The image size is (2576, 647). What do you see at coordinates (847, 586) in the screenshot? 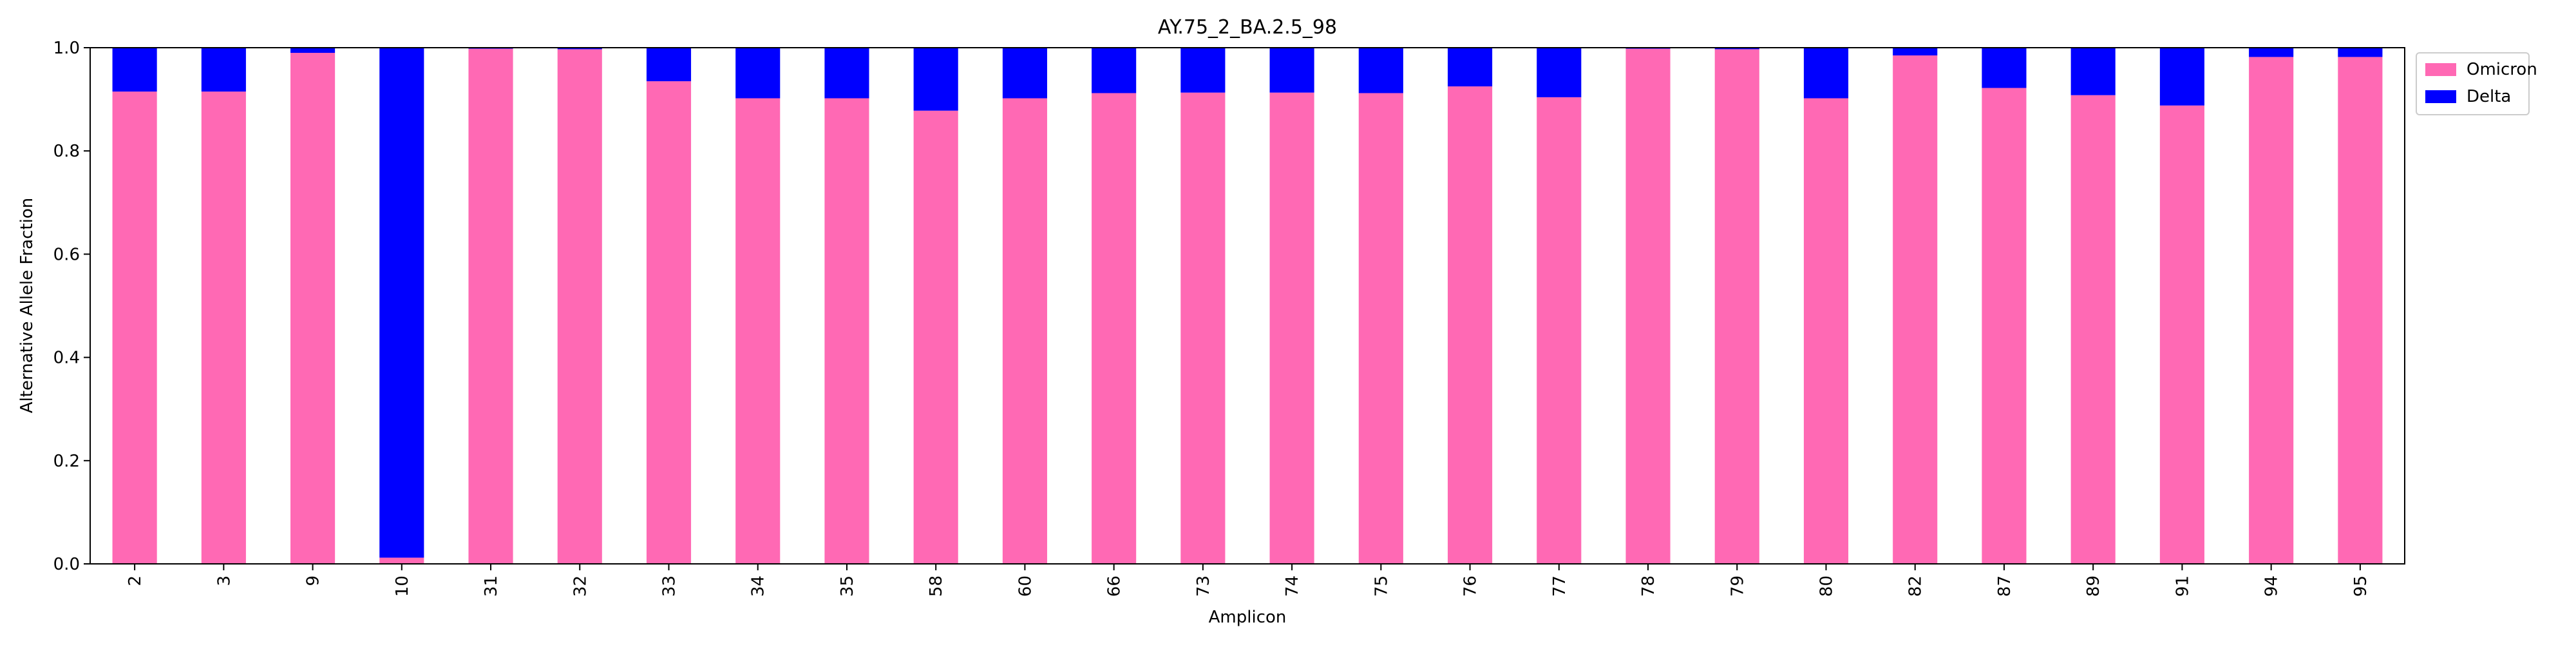
I see `x-tick-label: 35` at bounding box center [847, 586].